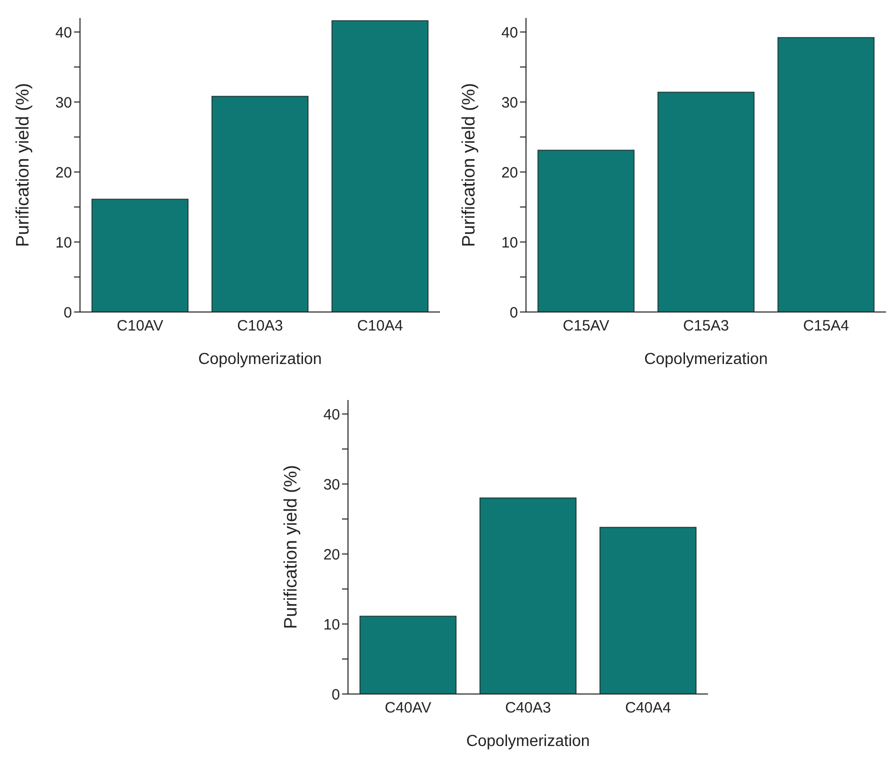  What do you see at coordinates (140, 326) in the screenshot?
I see `x-tick-label: C10AV` at bounding box center [140, 326].